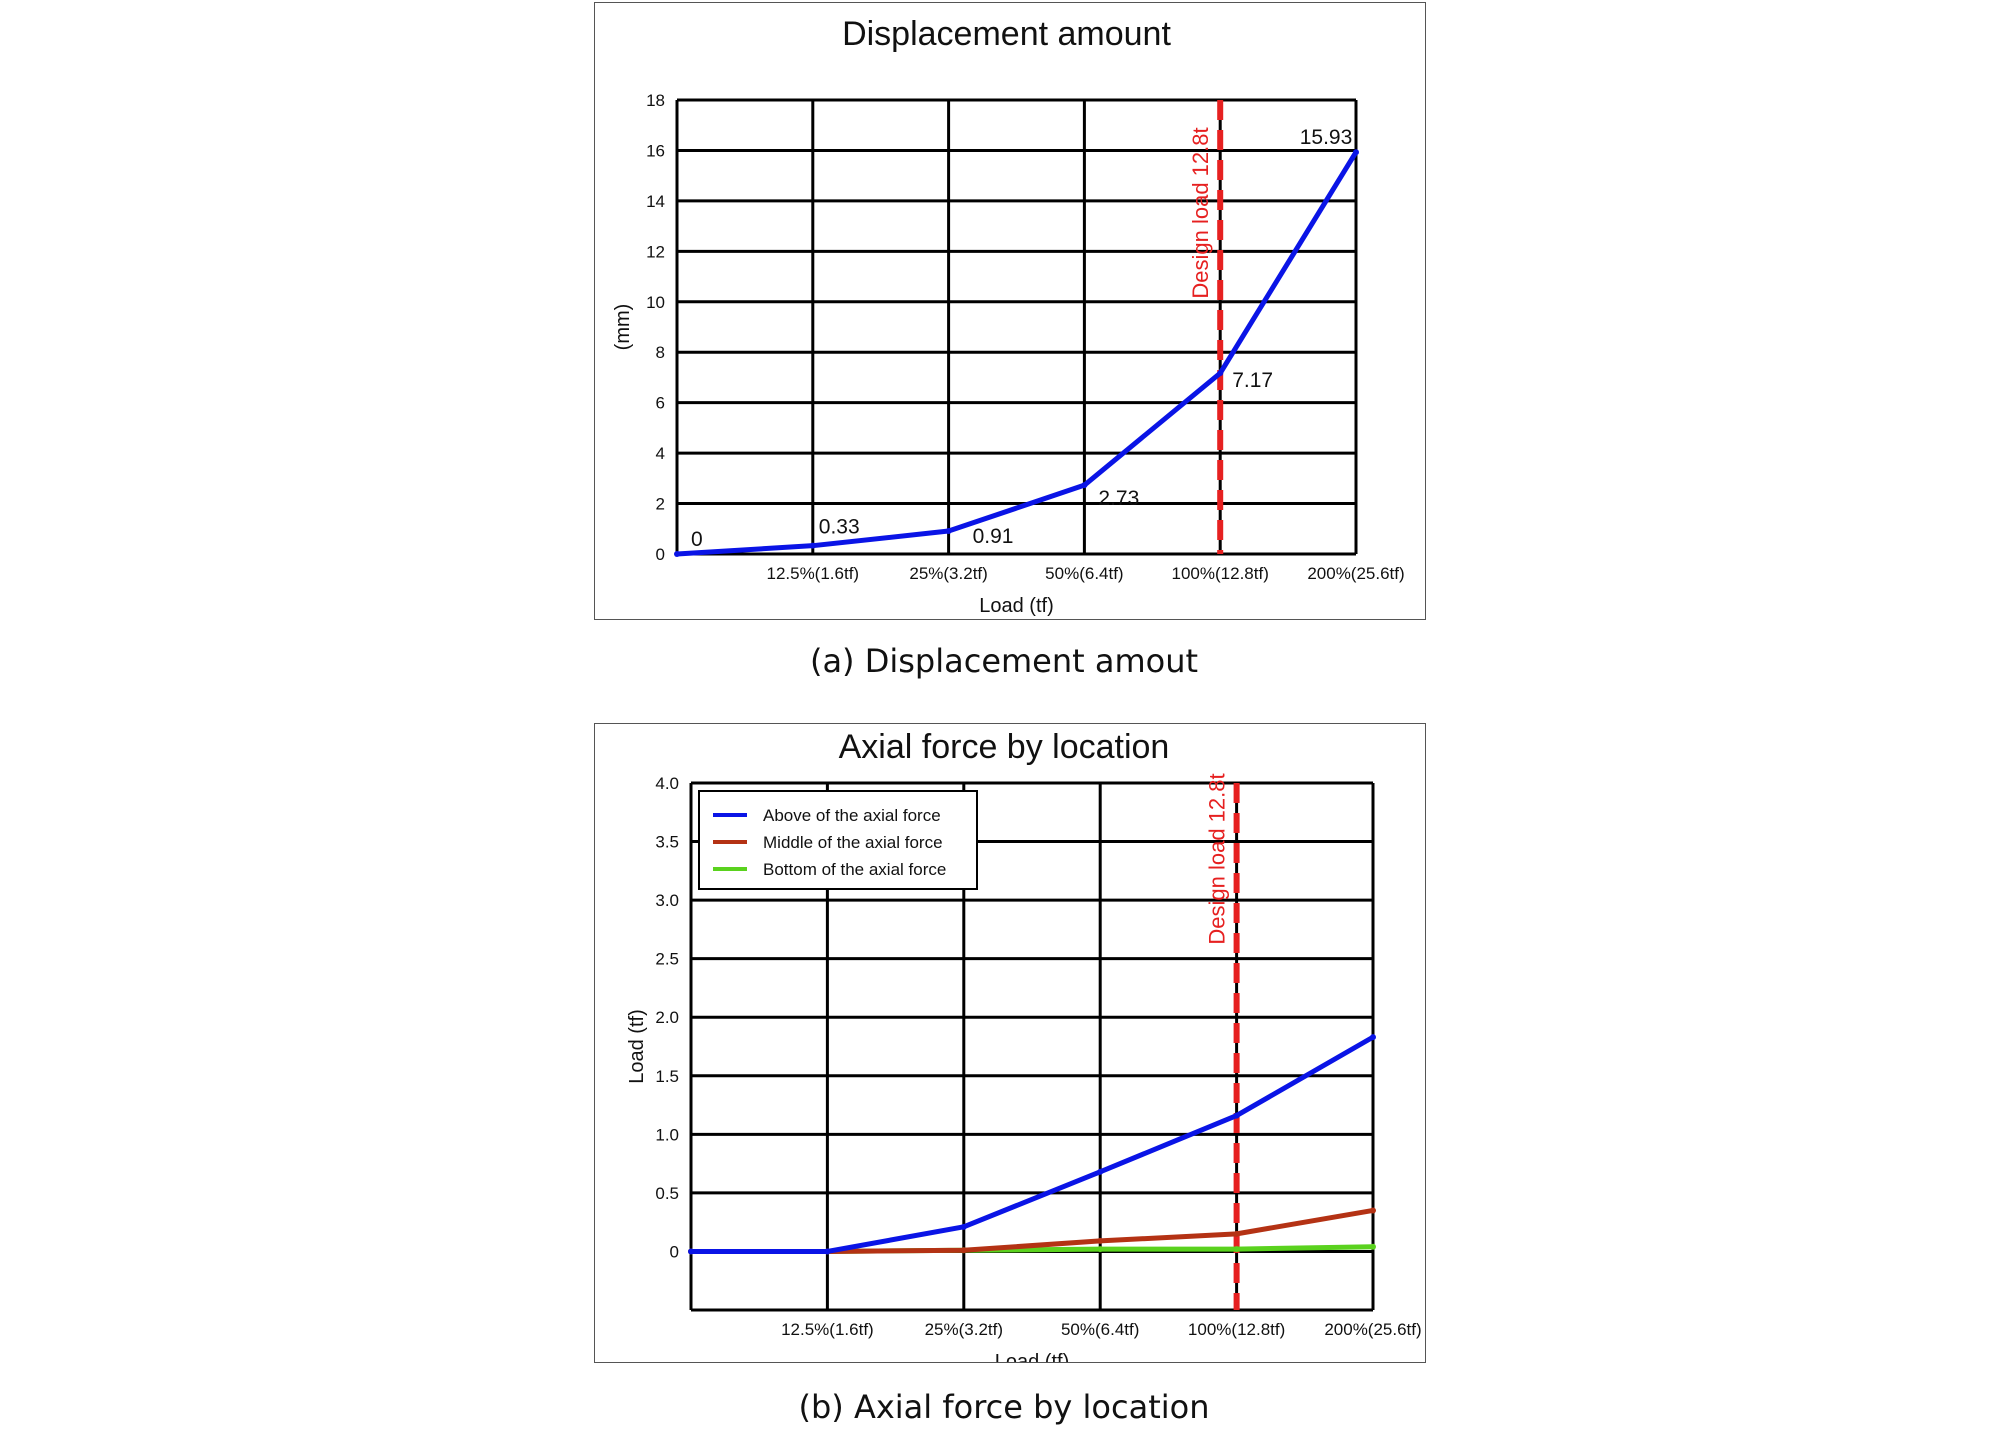  Describe the element at coordinates (655, 302) in the screenshot. I see `y-tick-label: 10` at that location.